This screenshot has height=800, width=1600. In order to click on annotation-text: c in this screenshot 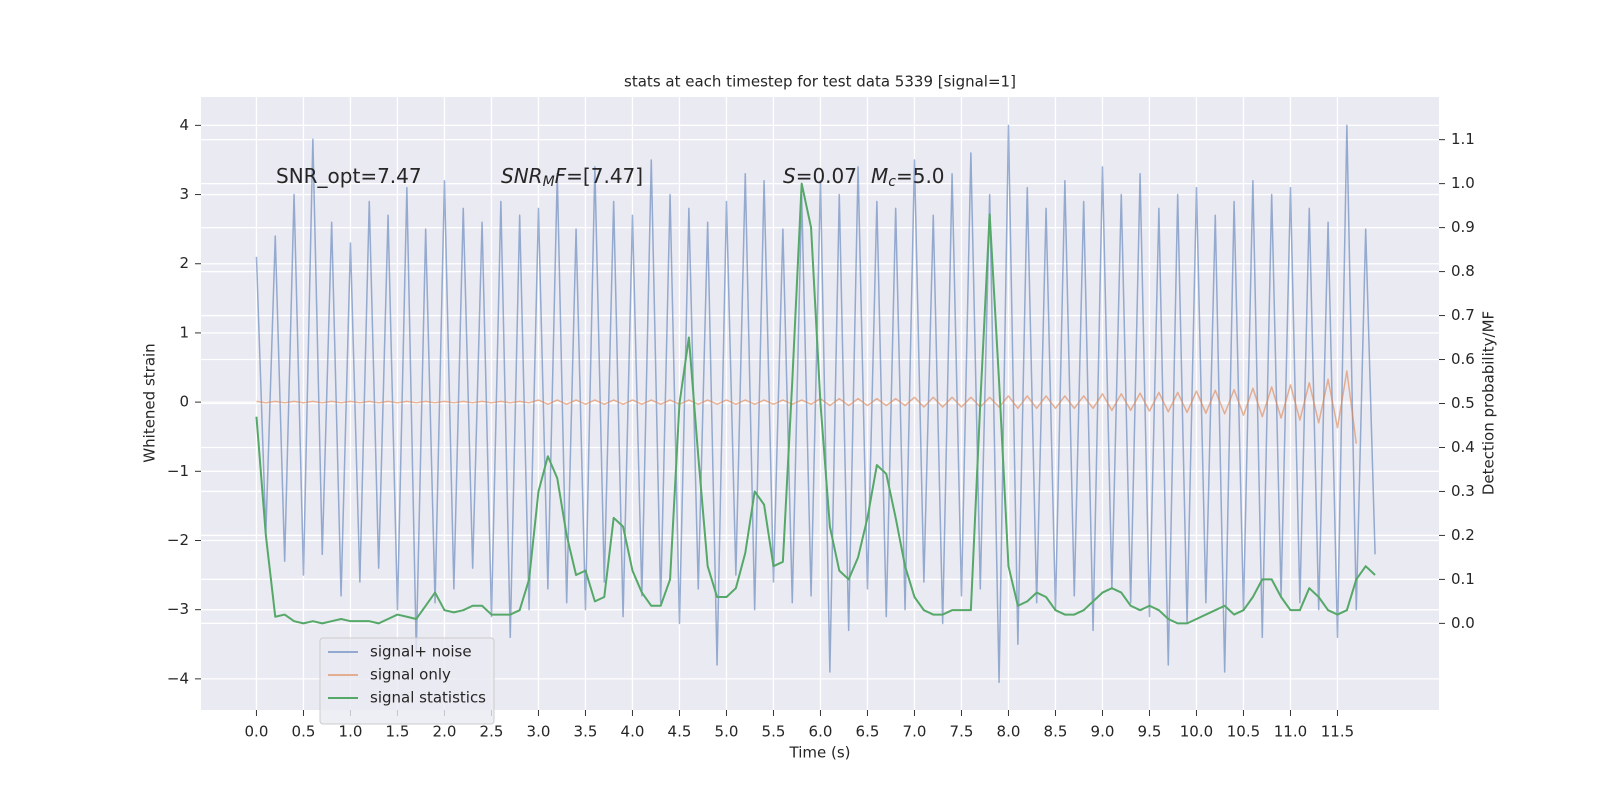, I will do `click(892, 182)`.